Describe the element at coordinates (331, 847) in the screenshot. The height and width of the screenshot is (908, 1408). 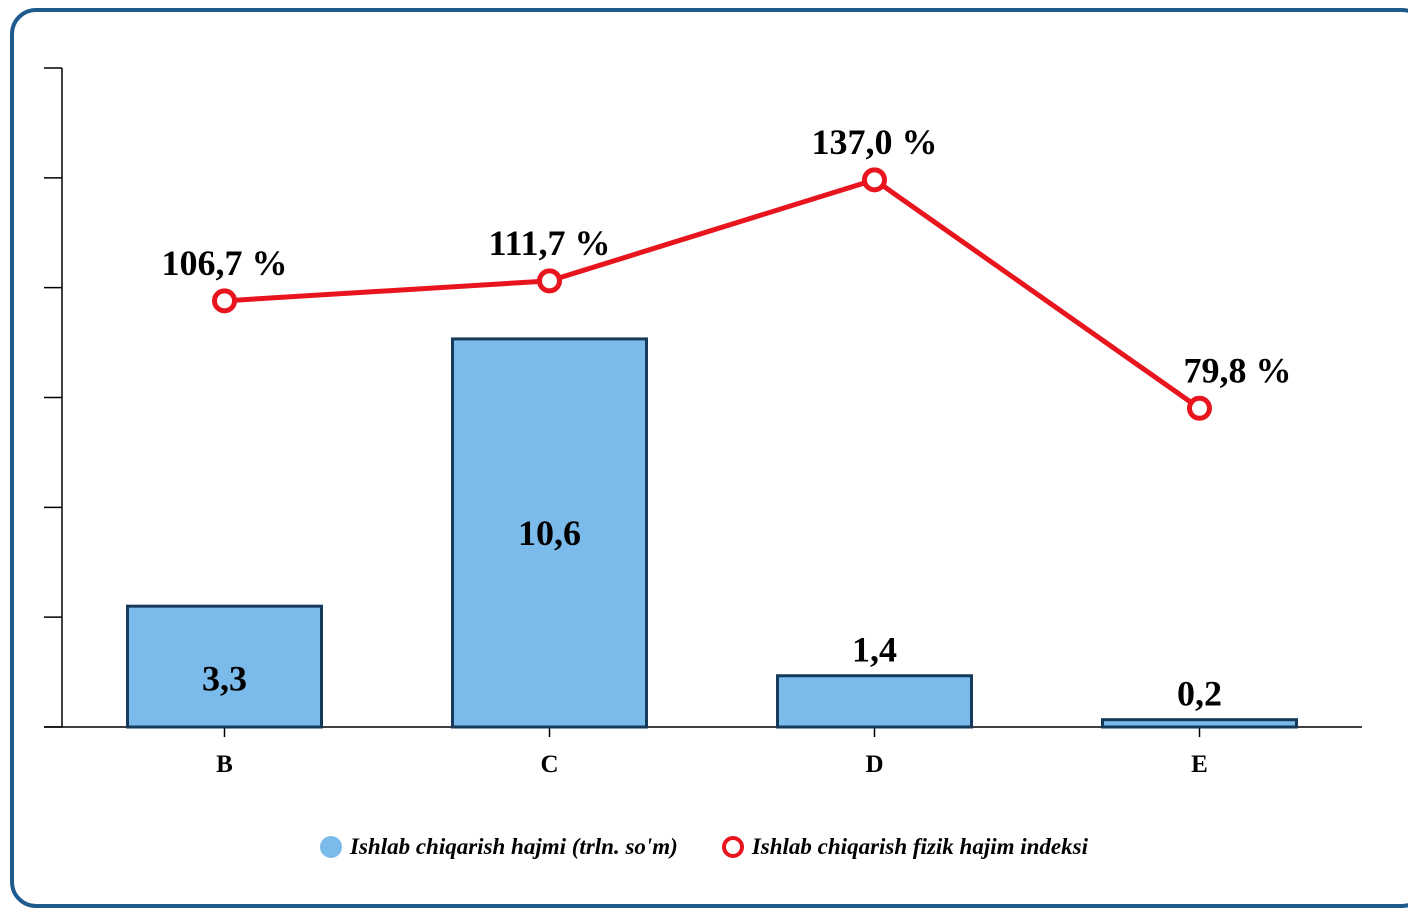
I see `legend-bar-swatch` at that location.